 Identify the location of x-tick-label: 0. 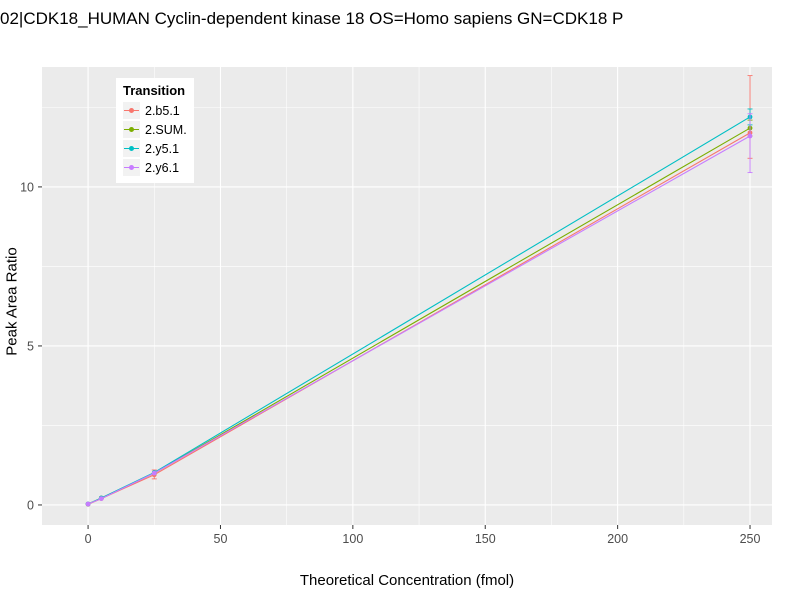
(88, 539).